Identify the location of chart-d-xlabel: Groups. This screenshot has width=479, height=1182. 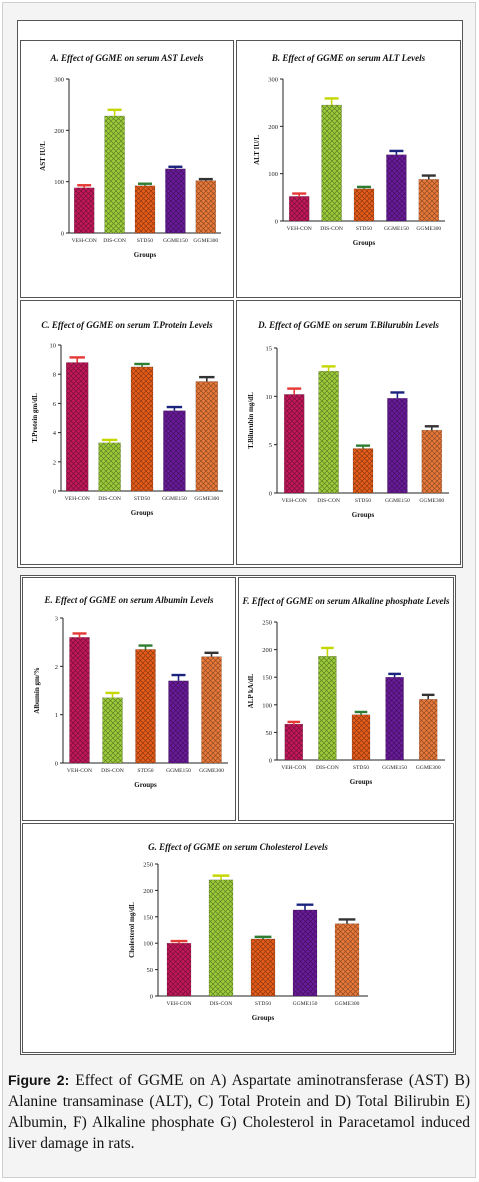
(363, 515).